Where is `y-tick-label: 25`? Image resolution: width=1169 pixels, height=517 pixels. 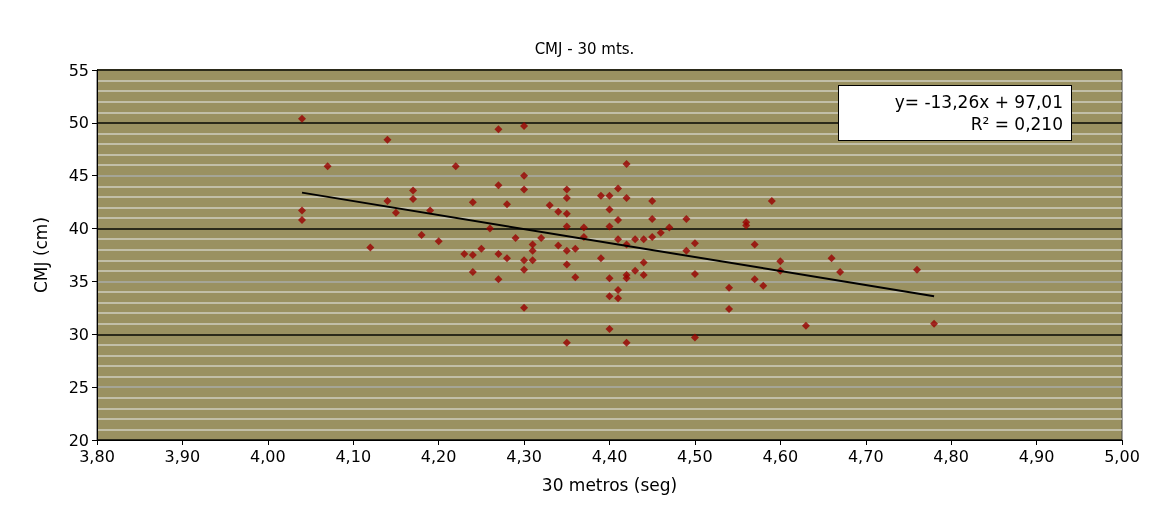 y-tick-label: 25 is located at coordinates (78, 387).